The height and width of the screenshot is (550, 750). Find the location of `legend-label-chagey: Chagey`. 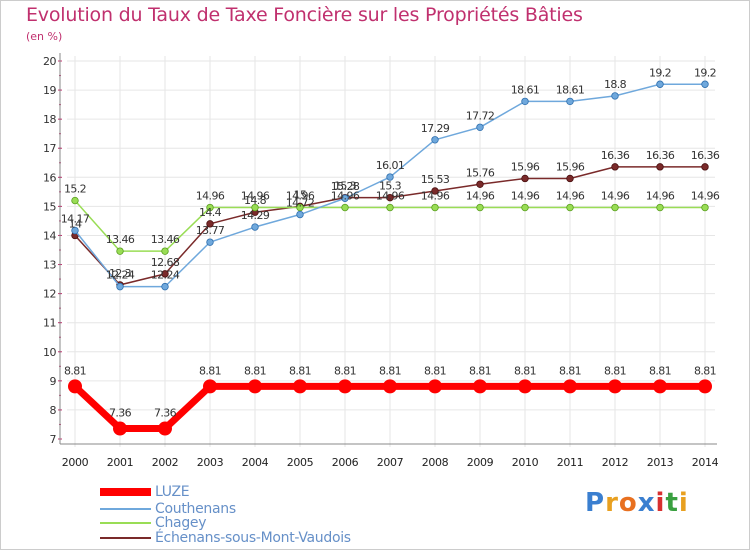

legend-label-chagey: Chagey is located at coordinates (181, 523).